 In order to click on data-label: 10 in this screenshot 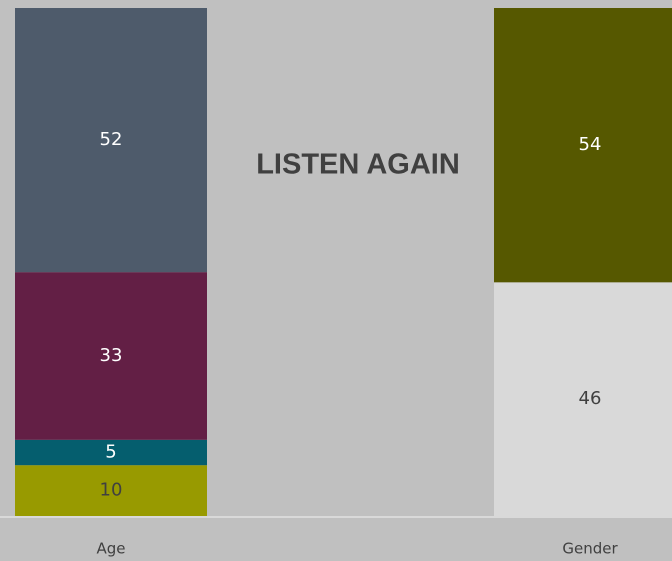, I will do `click(111, 490)`.